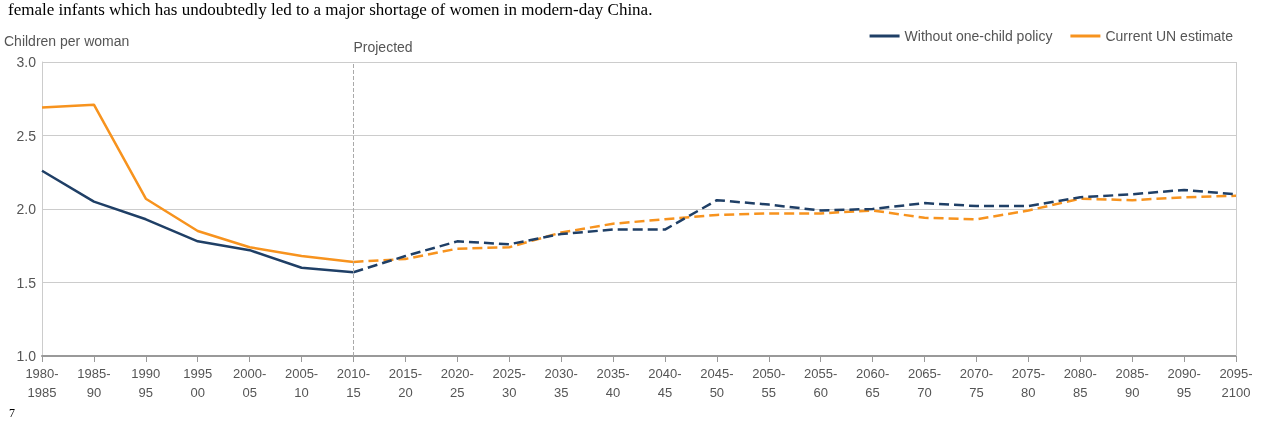 This screenshot has width=1264, height=423. Describe the element at coordinates (717, 383) in the screenshot. I see `x-tick-label: 2045- 50` at that location.